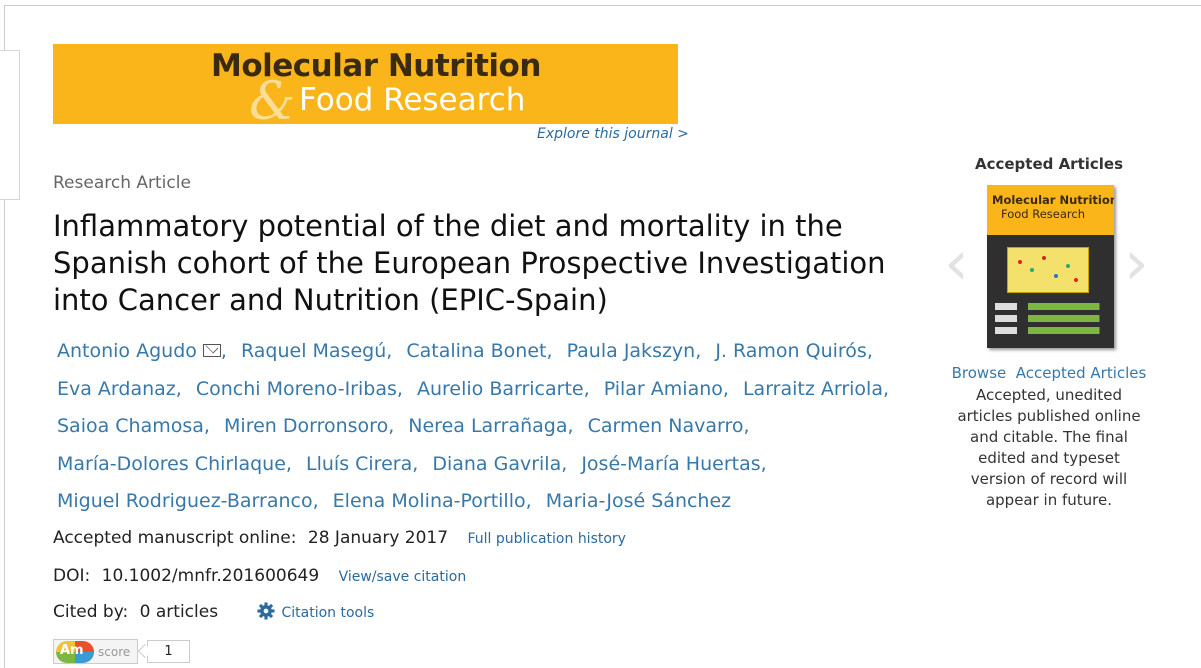 Image resolution: width=1201 pixels, height=668 pixels. I want to click on cited-by-label: Cited by:, so click(91, 612).